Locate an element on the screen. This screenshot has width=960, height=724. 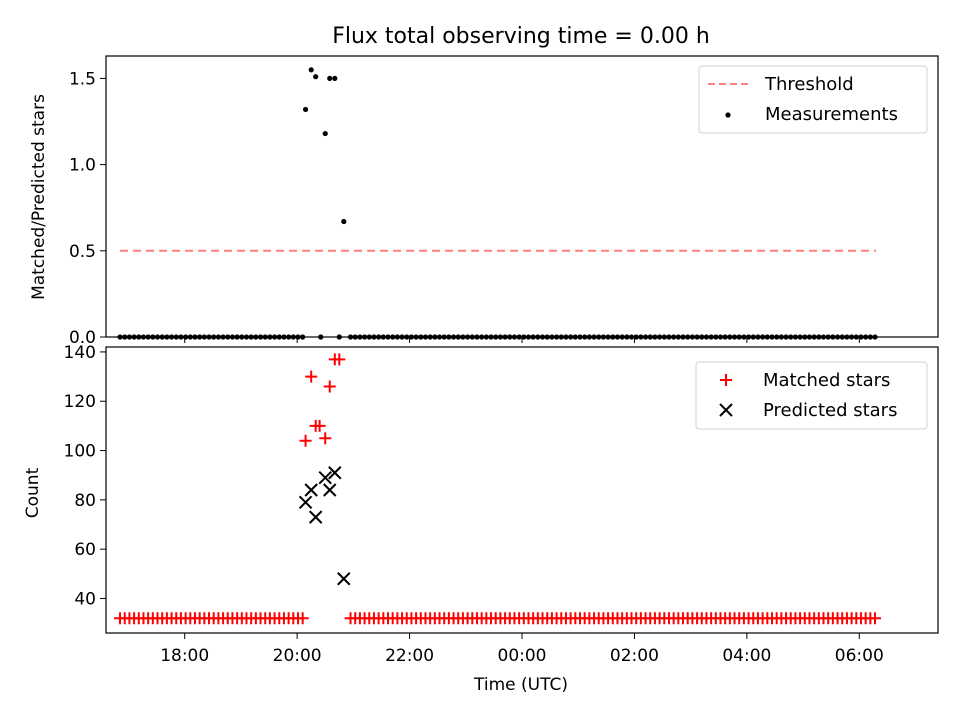
count-x-ticks: 18:00 20:00 22:00 00:00 02:00 04:00 06:00 is located at coordinates (522, 649).